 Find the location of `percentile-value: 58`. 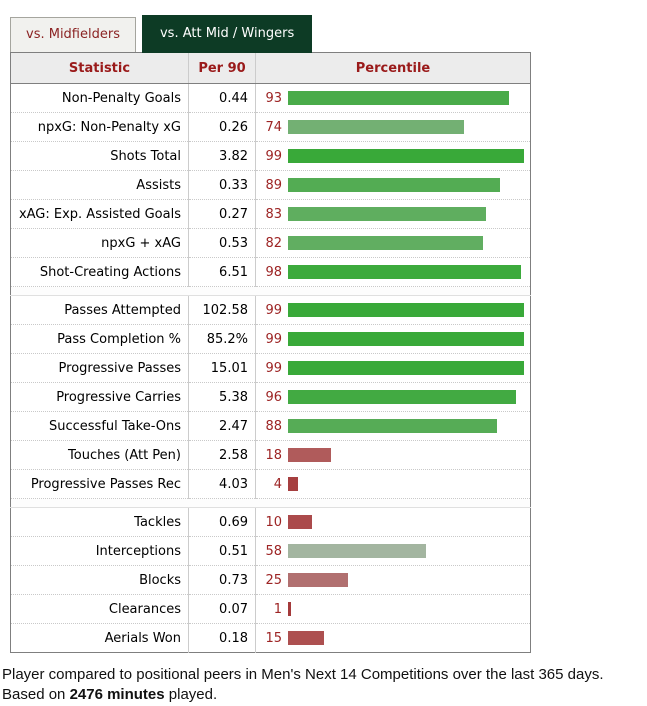

percentile-value: 58 is located at coordinates (273, 551).